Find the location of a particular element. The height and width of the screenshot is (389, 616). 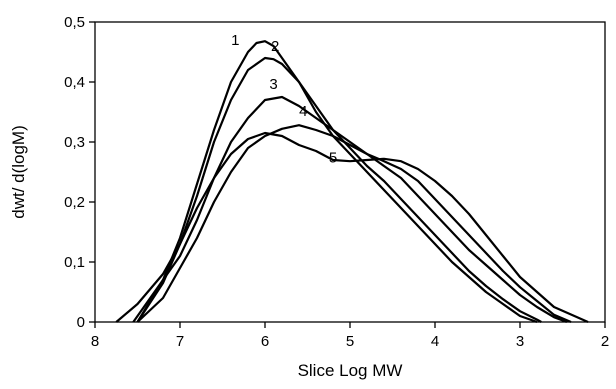

series-labels: 1 2 3 4 5 is located at coordinates (284, 99).